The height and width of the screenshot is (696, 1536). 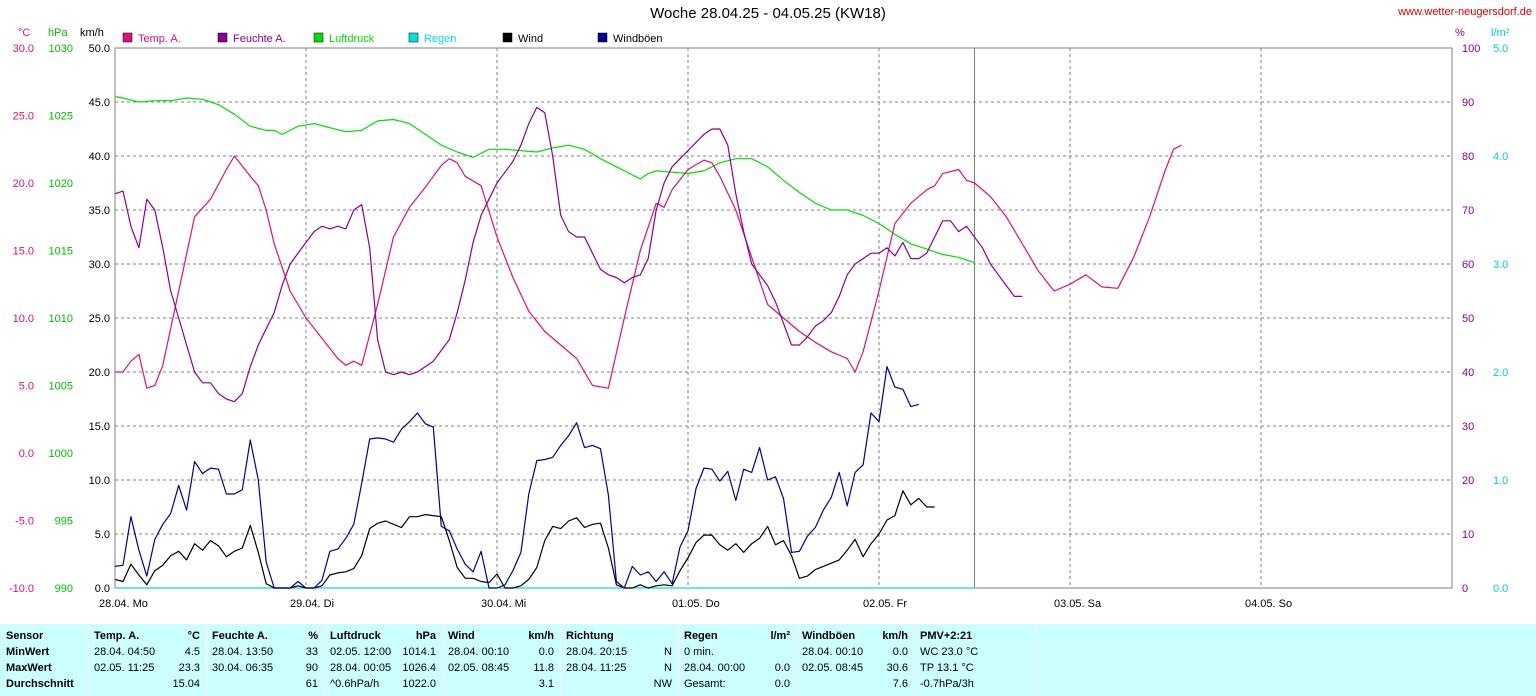 What do you see at coordinates (947, 668) in the screenshot?
I see `stats-pmv-tp: TP 13.1 °C` at bounding box center [947, 668].